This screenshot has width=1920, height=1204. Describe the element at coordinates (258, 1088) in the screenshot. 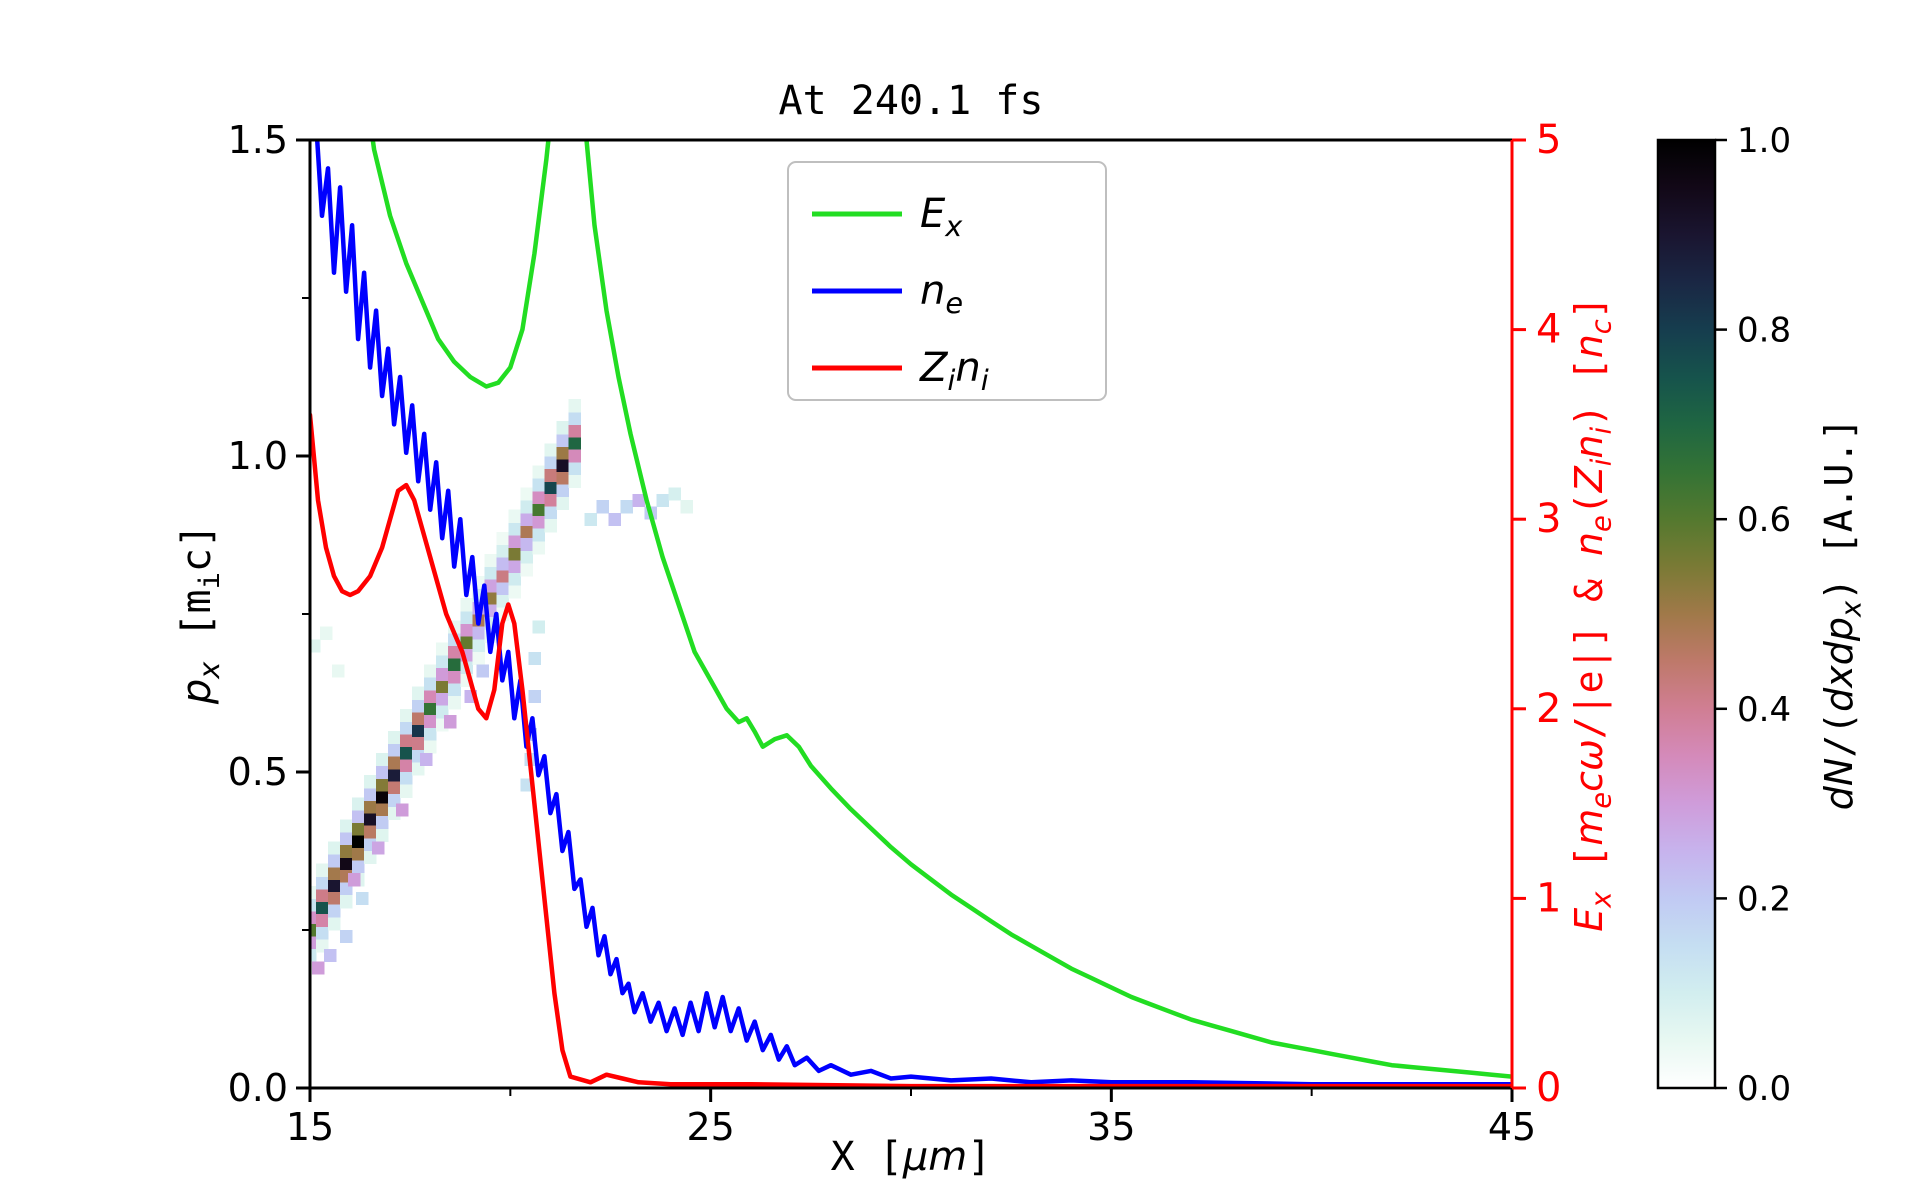

I see `y-left-tick-label: 0.0` at that location.